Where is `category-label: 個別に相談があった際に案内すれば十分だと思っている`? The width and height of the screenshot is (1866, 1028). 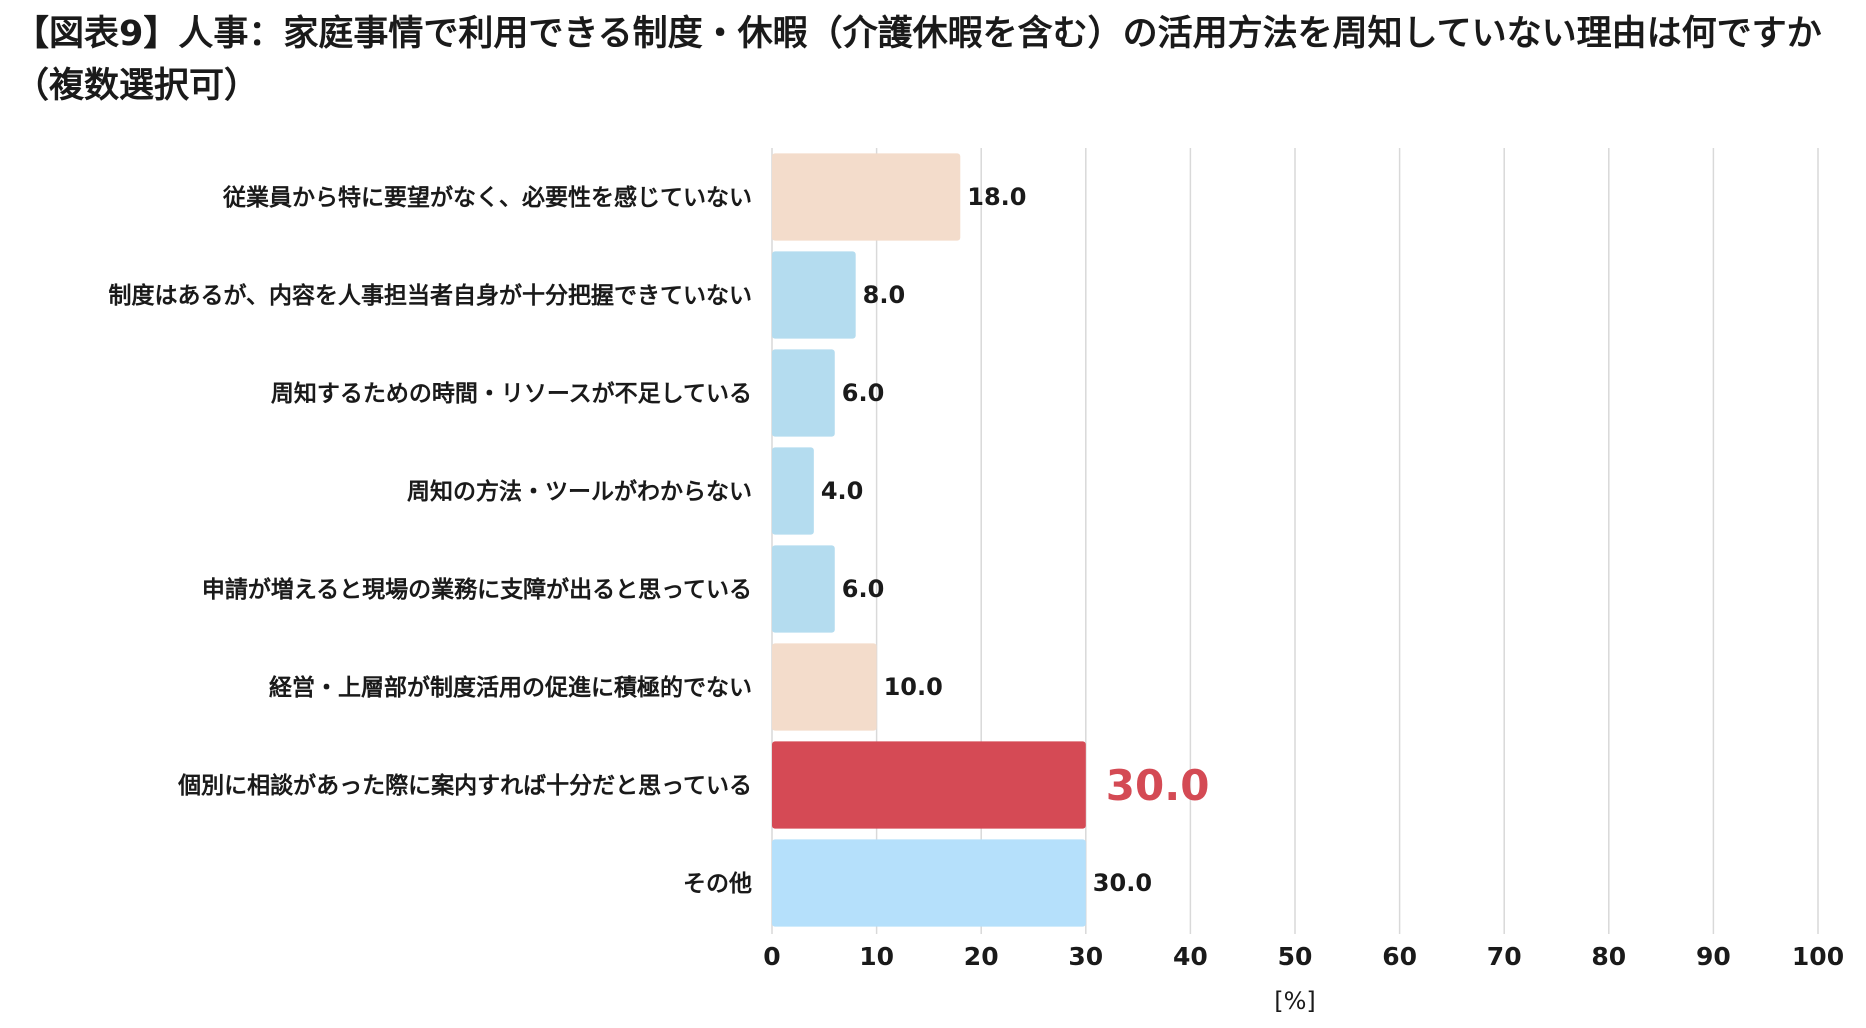 category-label: 個別に相談があった際に案内すれば十分だと思っている is located at coordinates (464, 785).